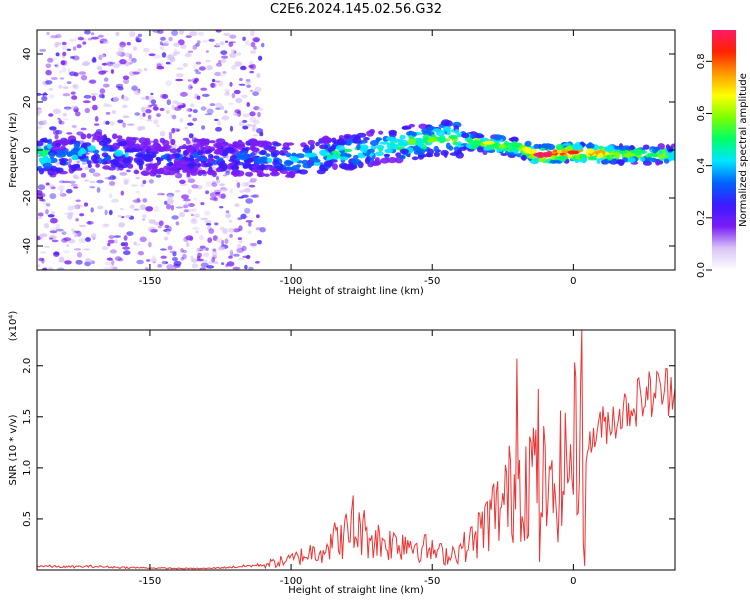 This screenshot has width=750, height=600. Describe the element at coordinates (701, 218) in the screenshot. I see `colorbar-tick-label: 0.2` at that location.